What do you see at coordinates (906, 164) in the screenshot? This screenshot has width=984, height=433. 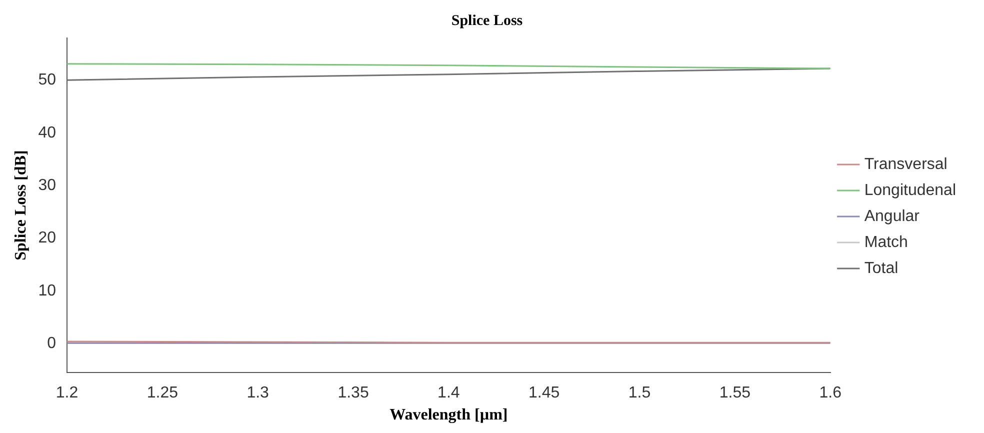 I see `legend-label: Transversal` at bounding box center [906, 164].